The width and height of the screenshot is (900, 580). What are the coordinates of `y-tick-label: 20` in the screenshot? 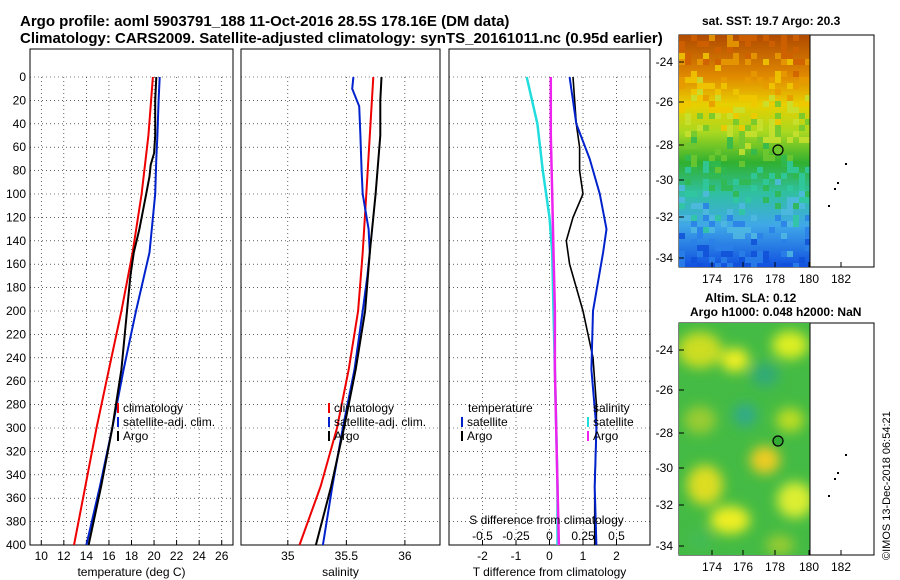 It's located at (20, 100).